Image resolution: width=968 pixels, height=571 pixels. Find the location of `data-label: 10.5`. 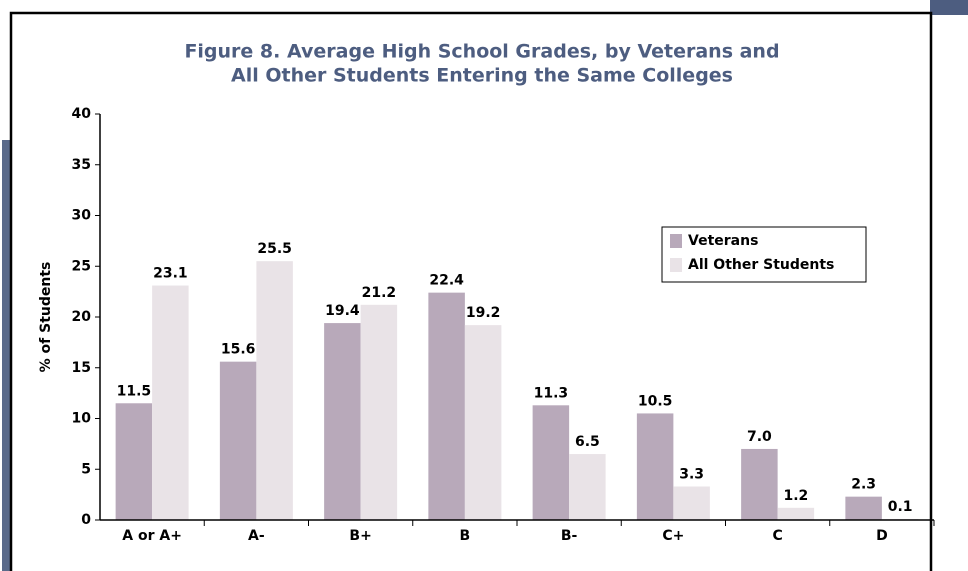

data-label: 10.5 is located at coordinates (655, 401).